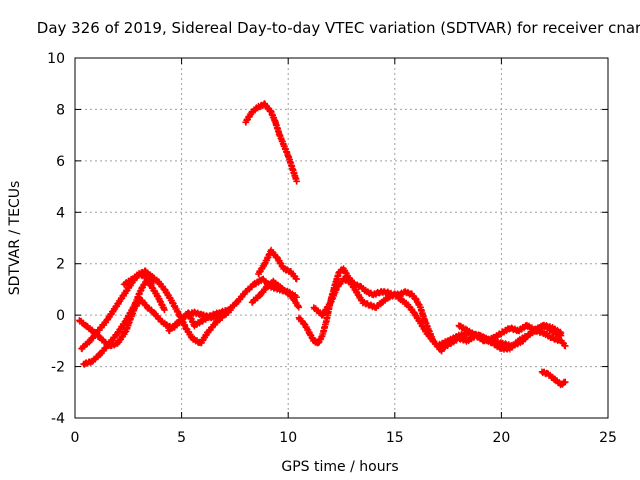  What do you see at coordinates (15, 238) in the screenshot?
I see `y-axis-label: SDTVAR / TECUs` at bounding box center [15, 238].